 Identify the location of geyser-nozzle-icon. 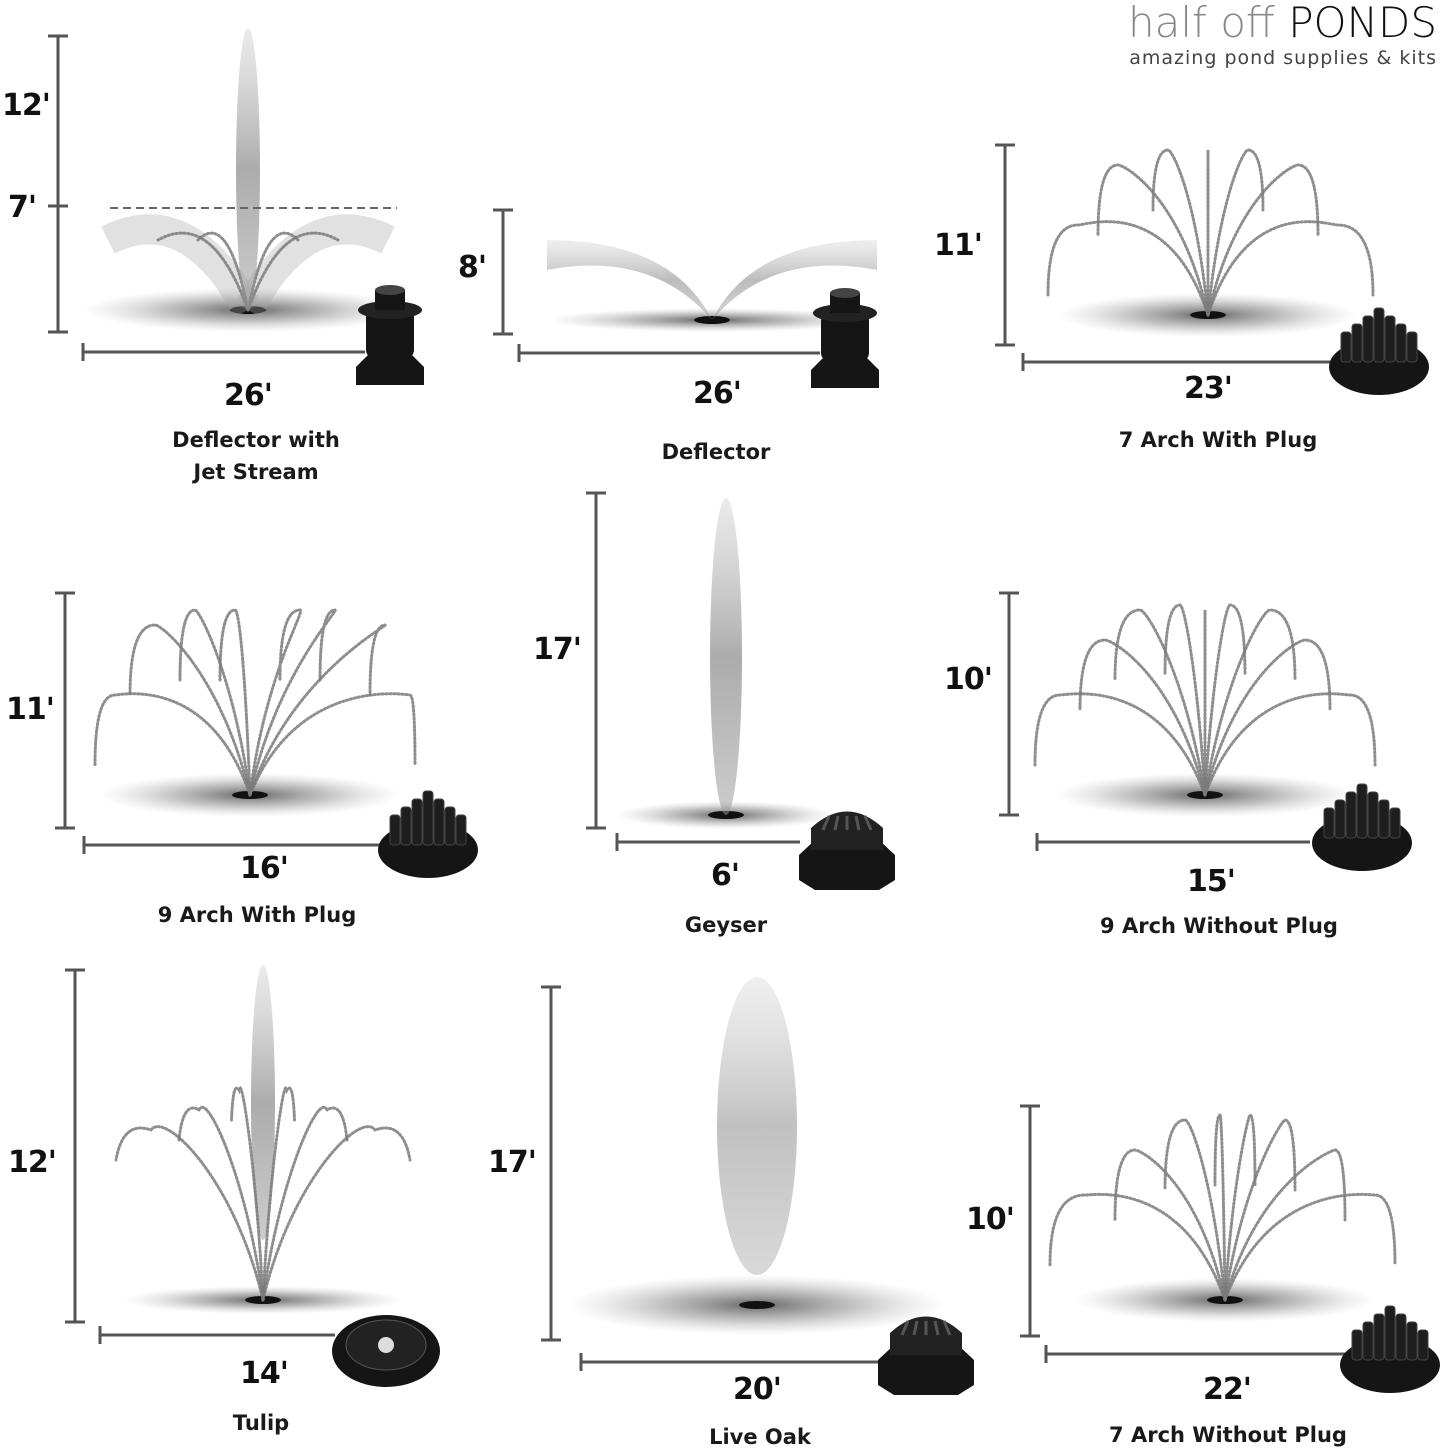
(847, 850).